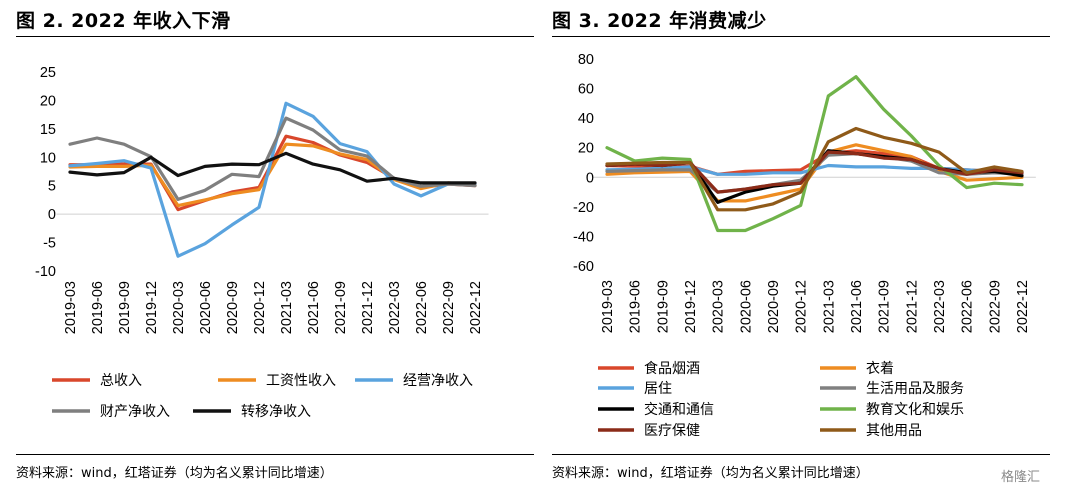 The width and height of the screenshot is (1080, 493). I want to click on right-title-rule, so click(801, 36).